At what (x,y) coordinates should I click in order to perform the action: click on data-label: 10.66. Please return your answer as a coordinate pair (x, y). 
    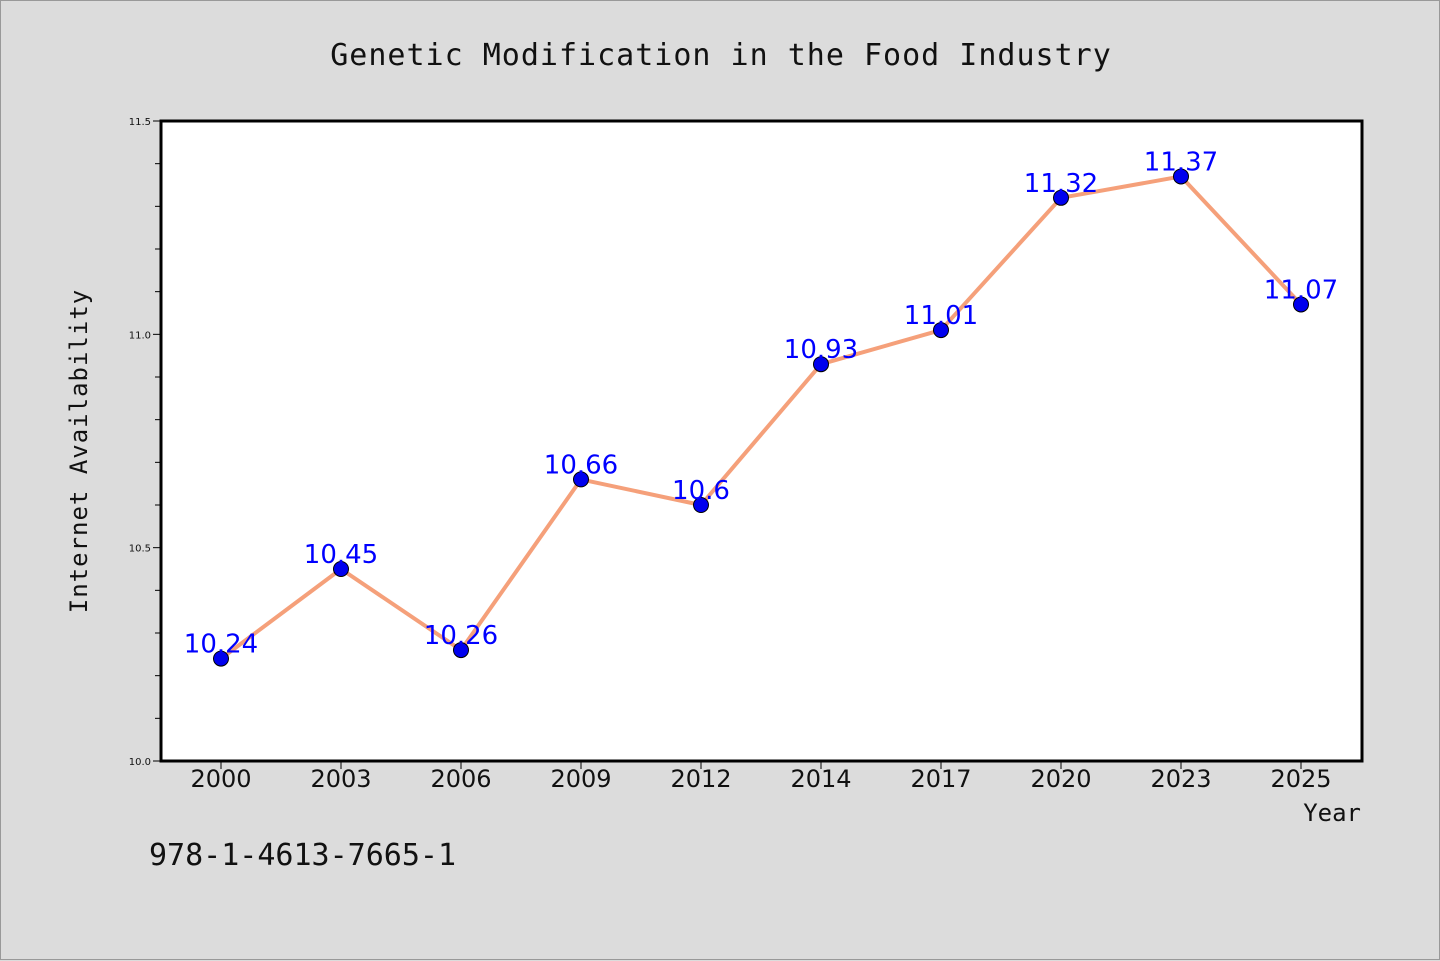
    Looking at the image, I should click on (581, 465).